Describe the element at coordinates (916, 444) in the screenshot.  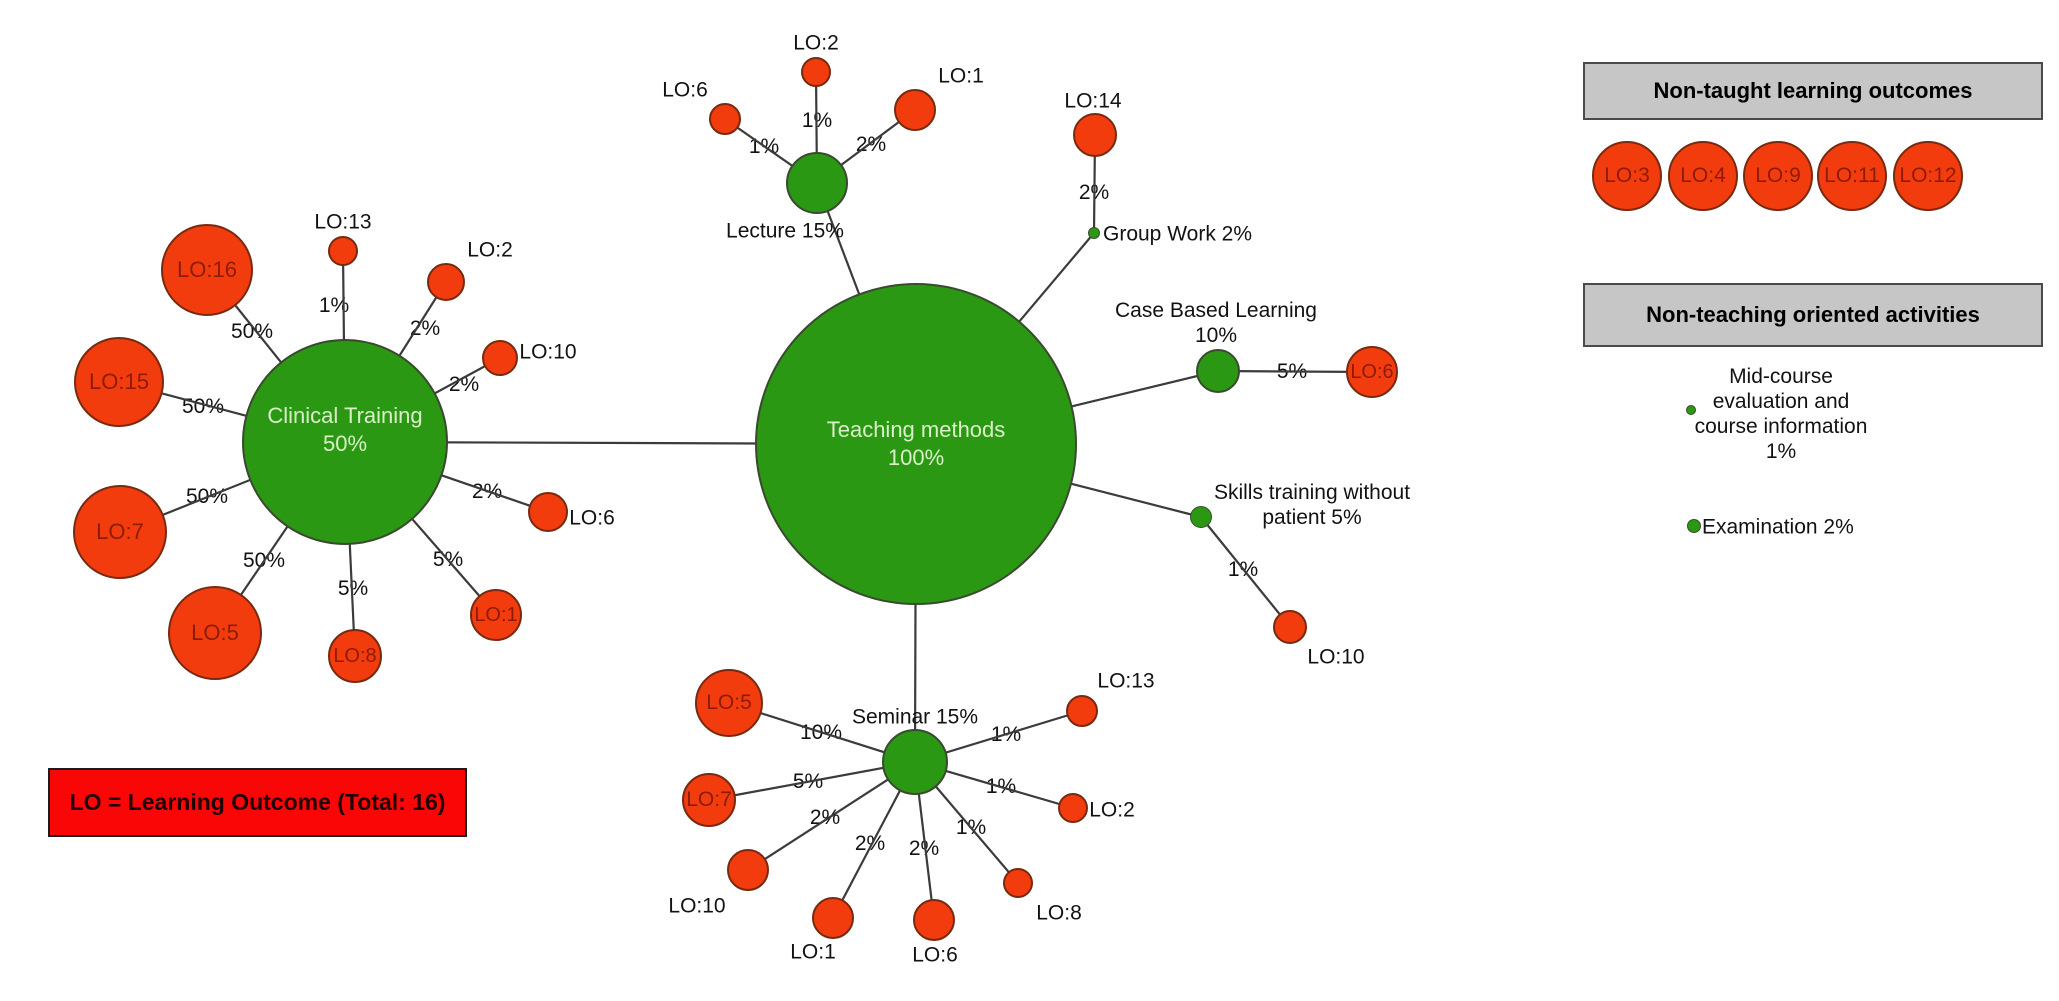
I see `activity-node-teaching-methods: Teaching methods 100%` at that location.